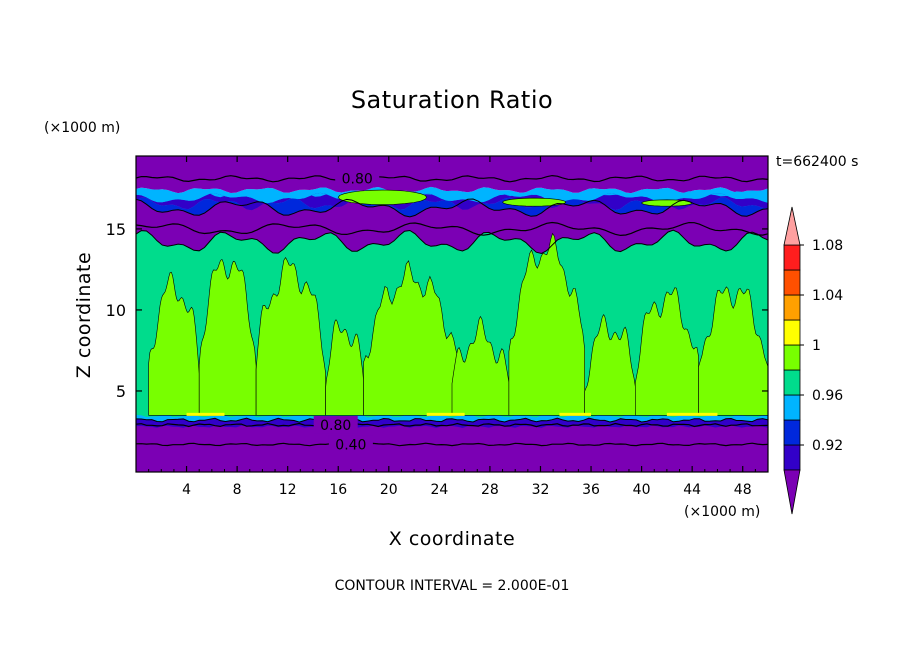 This screenshot has width=904, height=654. What do you see at coordinates (813, 360) in the screenshot?
I see `colorbar: 0.92 0.96 1 1.04 1.08` at bounding box center [813, 360].